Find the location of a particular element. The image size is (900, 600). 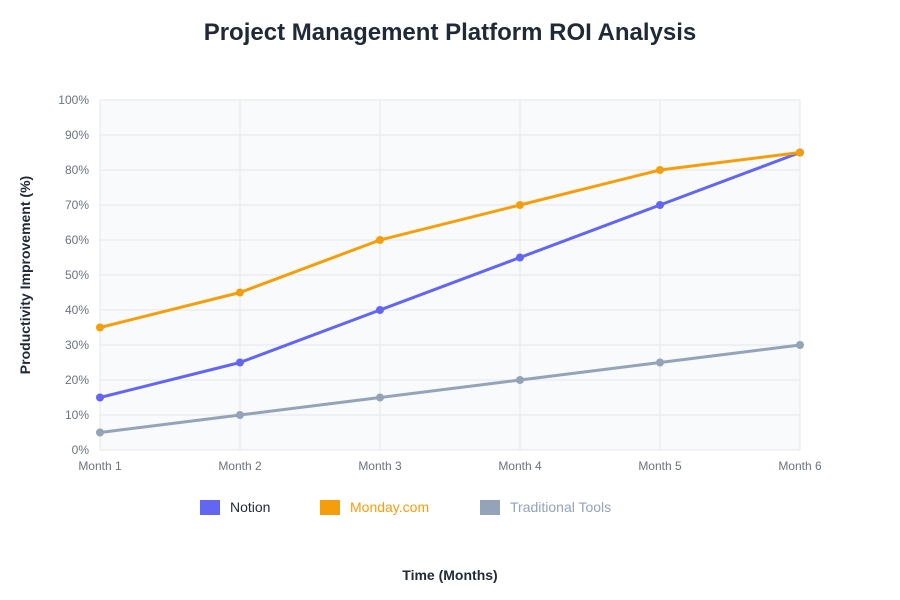

x-tick-label: Month 1 is located at coordinates (100, 466).